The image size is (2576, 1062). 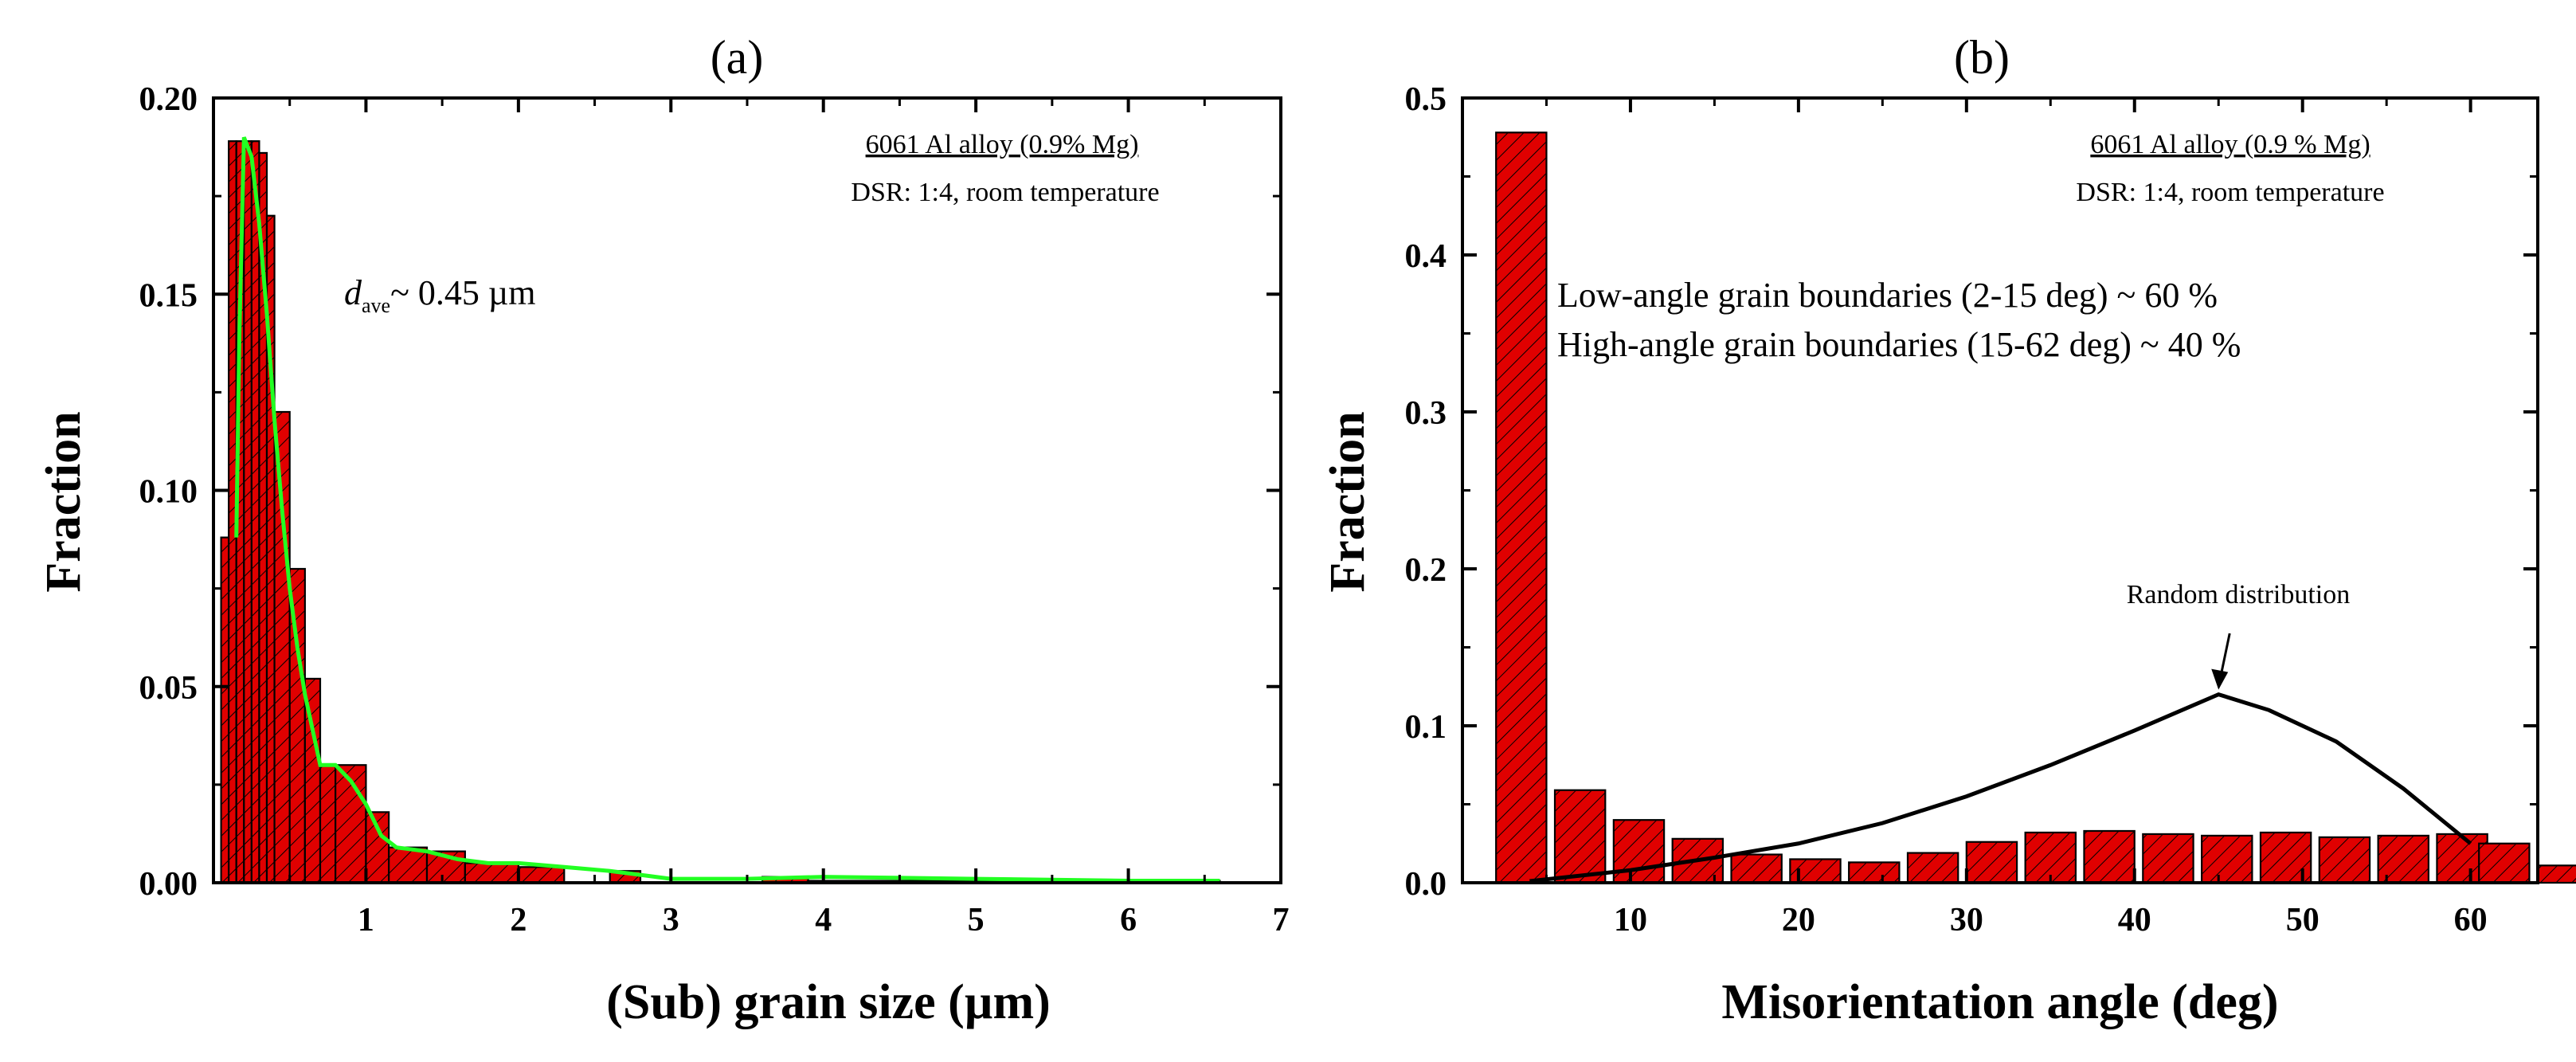 What do you see at coordinates (168, 689) in the screenshot?
I see `panel-a-y-tick-label: 0.05` at bounding box center [168, 689].